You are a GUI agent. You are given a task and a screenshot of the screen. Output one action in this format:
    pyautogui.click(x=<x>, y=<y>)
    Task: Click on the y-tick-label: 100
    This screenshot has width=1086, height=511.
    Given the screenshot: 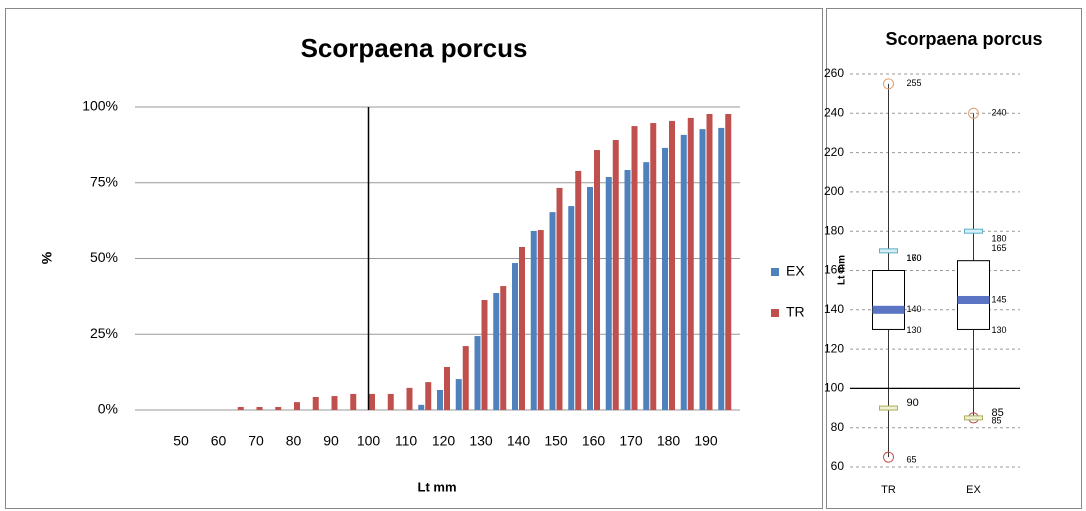 What is the action you would take?
    pyautogui.click(x=834, y=388)
    